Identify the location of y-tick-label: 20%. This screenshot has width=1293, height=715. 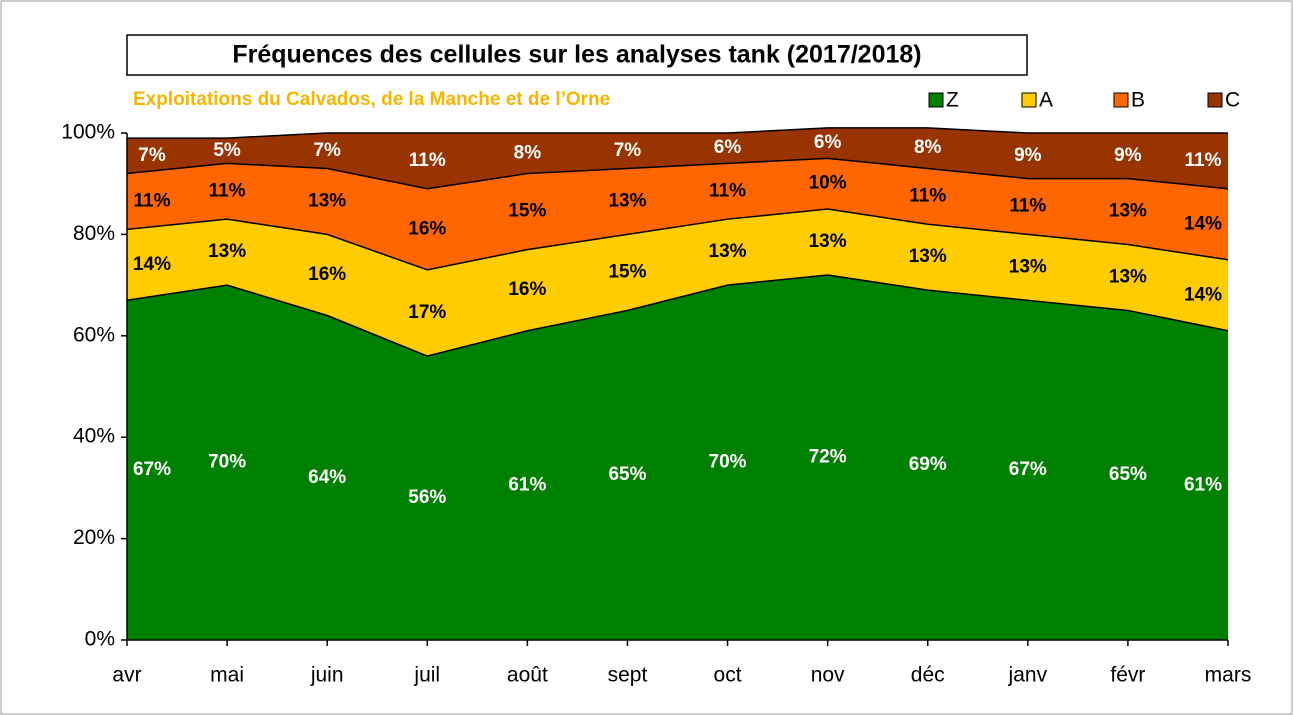
(94, 537).